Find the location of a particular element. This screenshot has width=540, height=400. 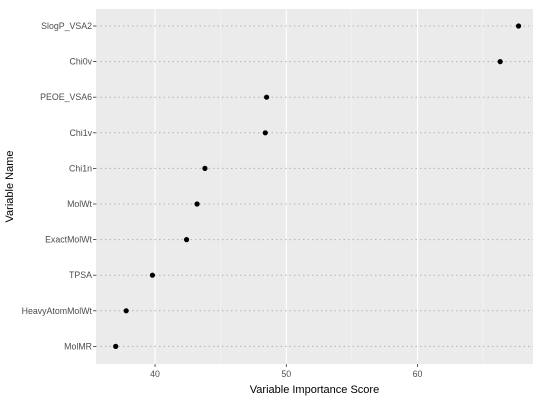

y-tick-label: HeavyAtomMolWt is located at coordinates (57, 311).